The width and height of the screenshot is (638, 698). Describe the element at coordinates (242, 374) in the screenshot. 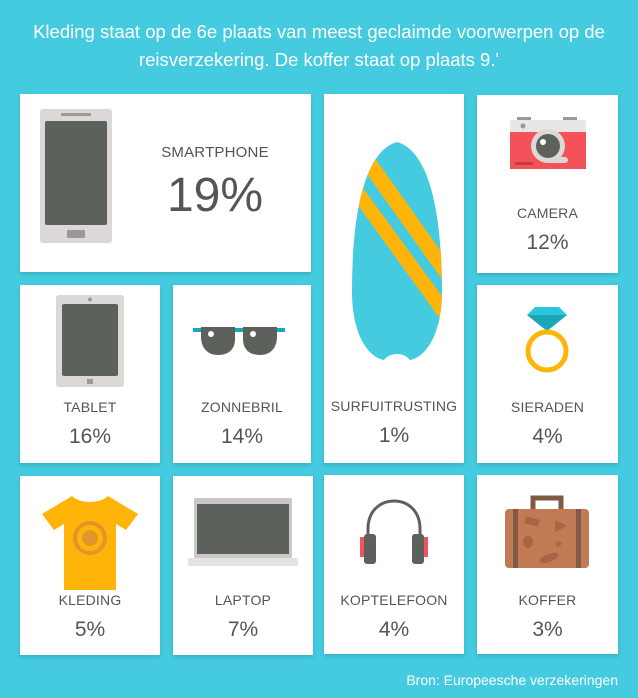

I see `card-zonnebril: ZONNEBRIL 14%` at that location.